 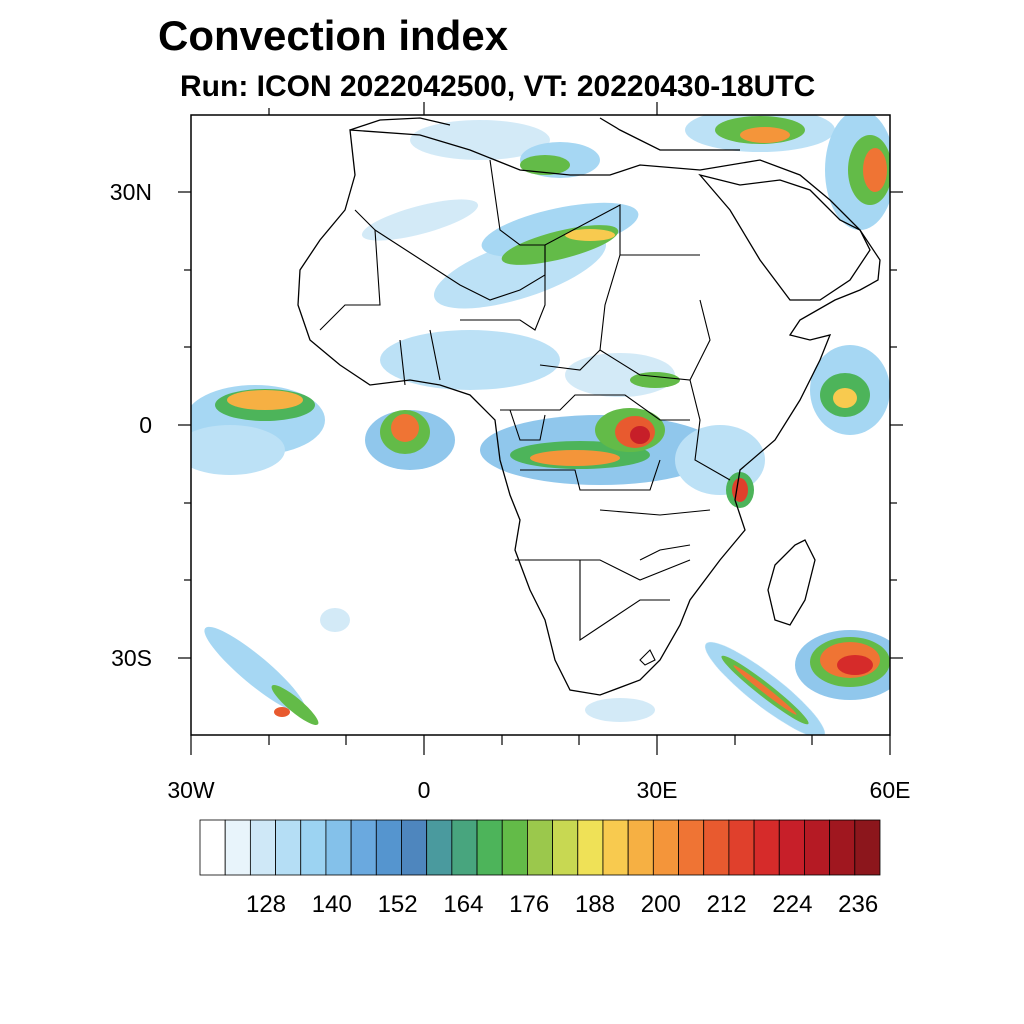 I want to click on colorbar, so click(x=540, y=847).